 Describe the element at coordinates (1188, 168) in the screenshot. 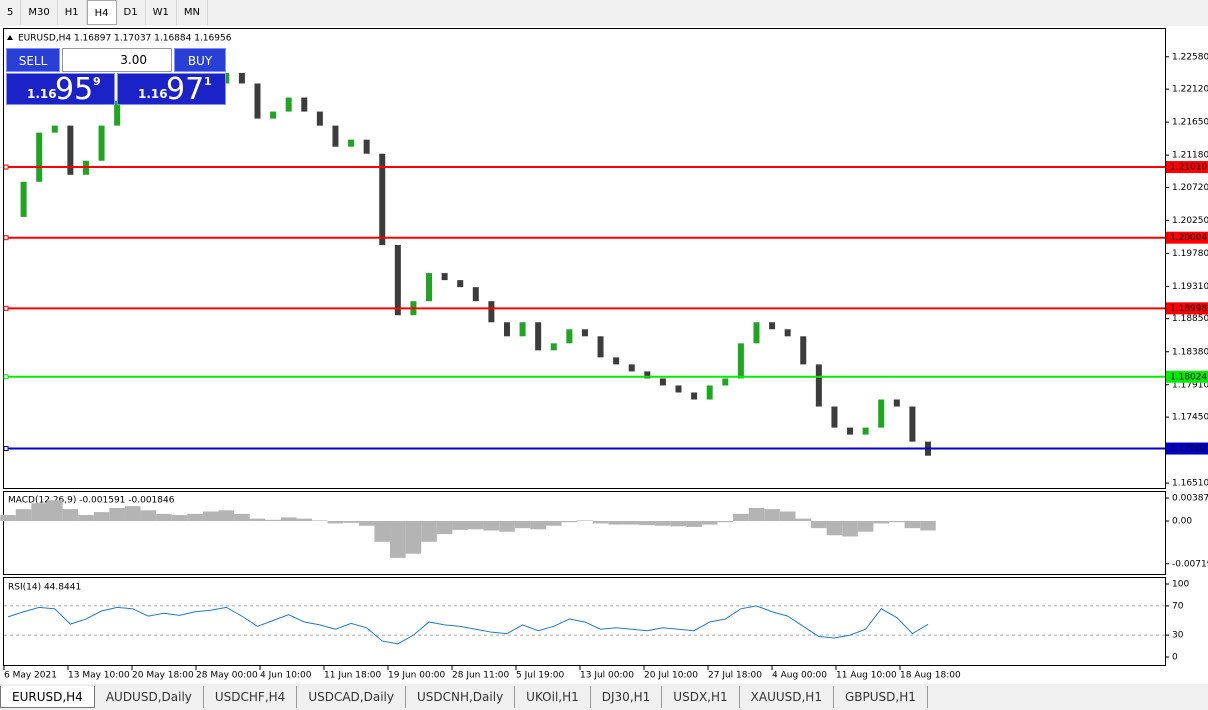

I see `level-tag: 1.21010` at that location.